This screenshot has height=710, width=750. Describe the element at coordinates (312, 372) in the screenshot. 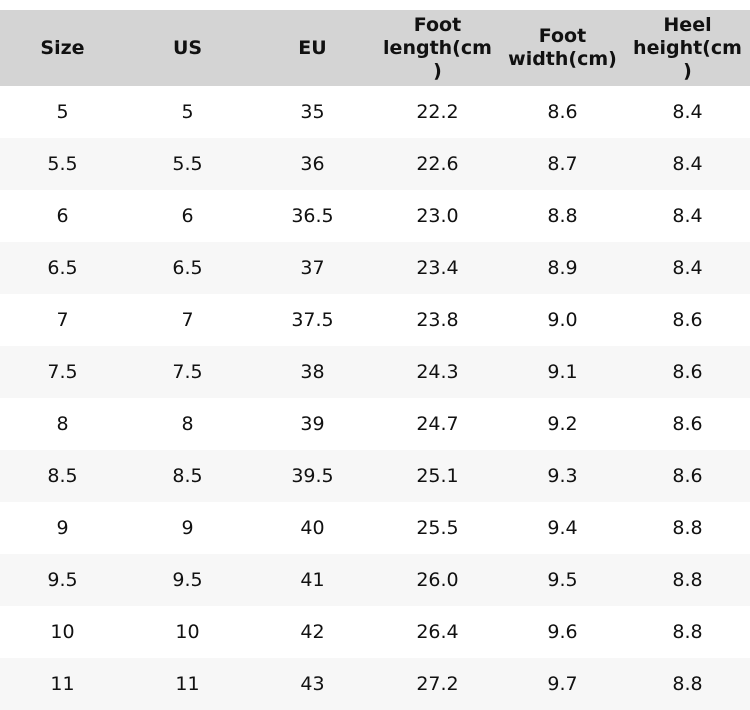

I see `table-cell: 38` at that location.